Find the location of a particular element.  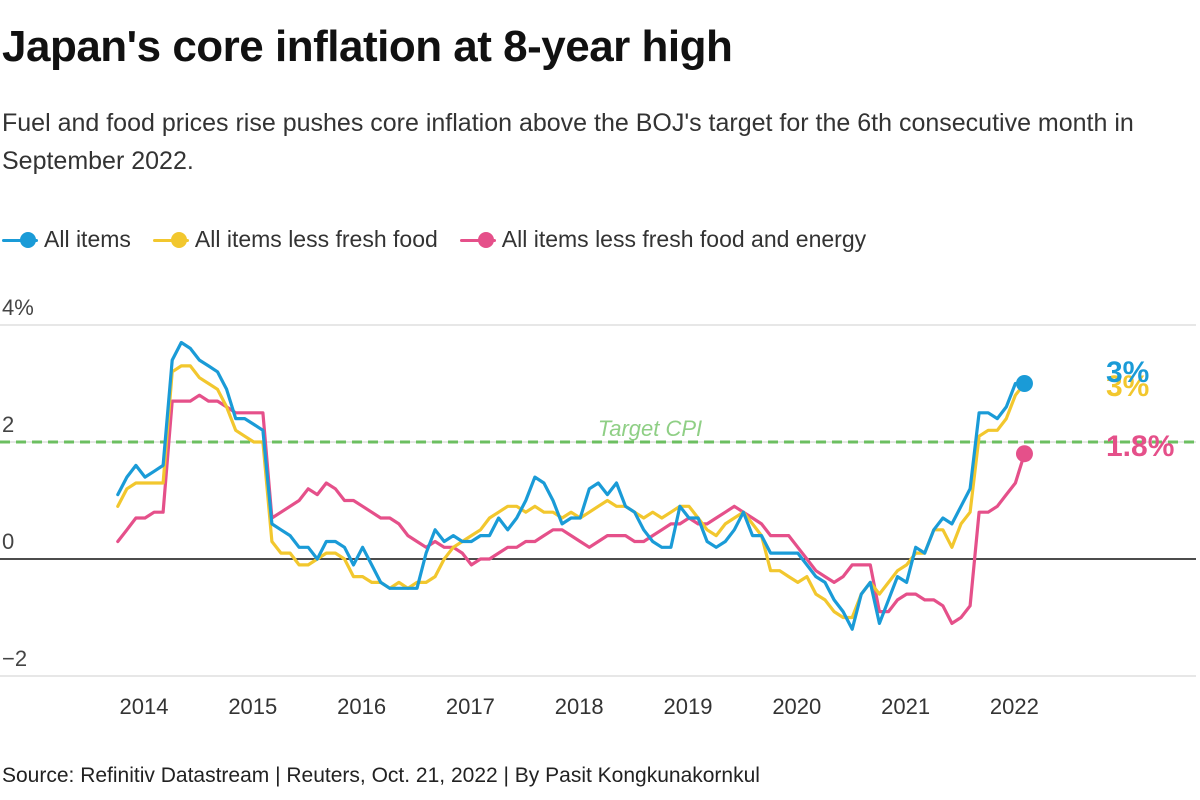

legend-item-less-fresh-food-energy: All items less fresh food and energy is located at coordinates (663, 239).